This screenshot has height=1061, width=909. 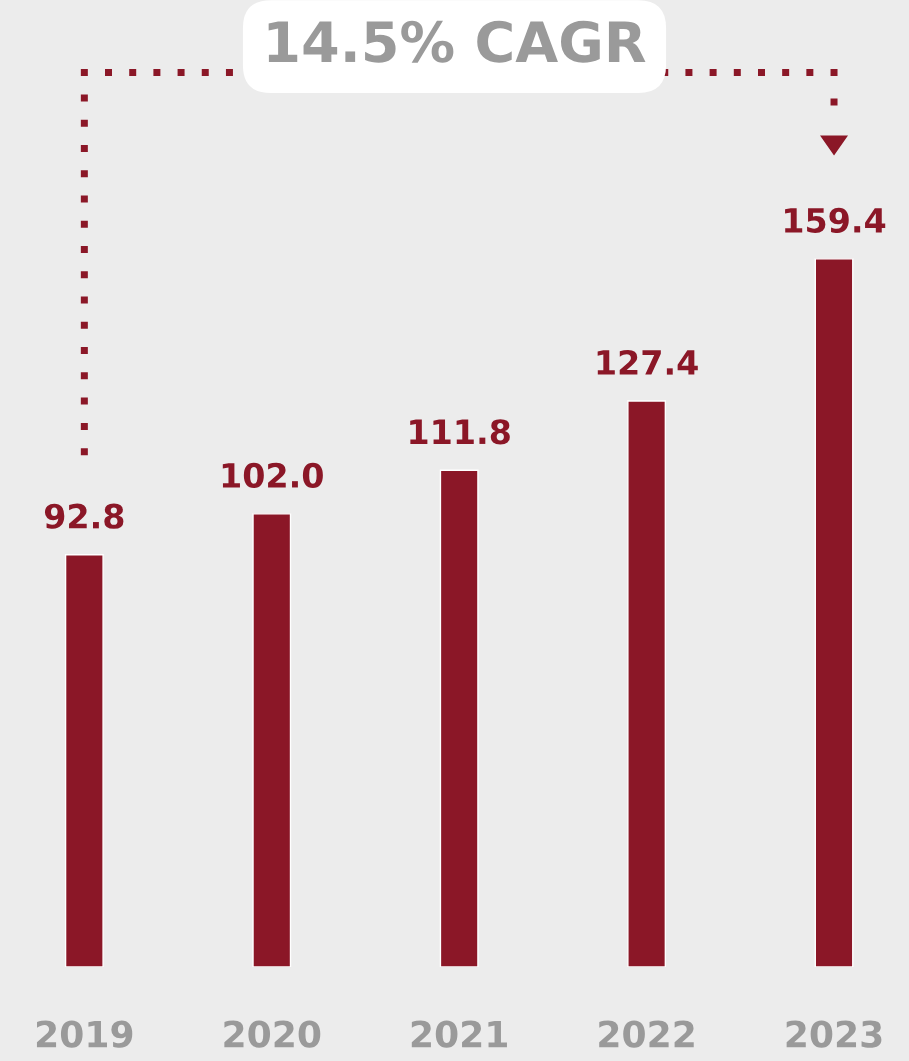 I want to click on data-label: 159.4, so click(x=835, y=220).